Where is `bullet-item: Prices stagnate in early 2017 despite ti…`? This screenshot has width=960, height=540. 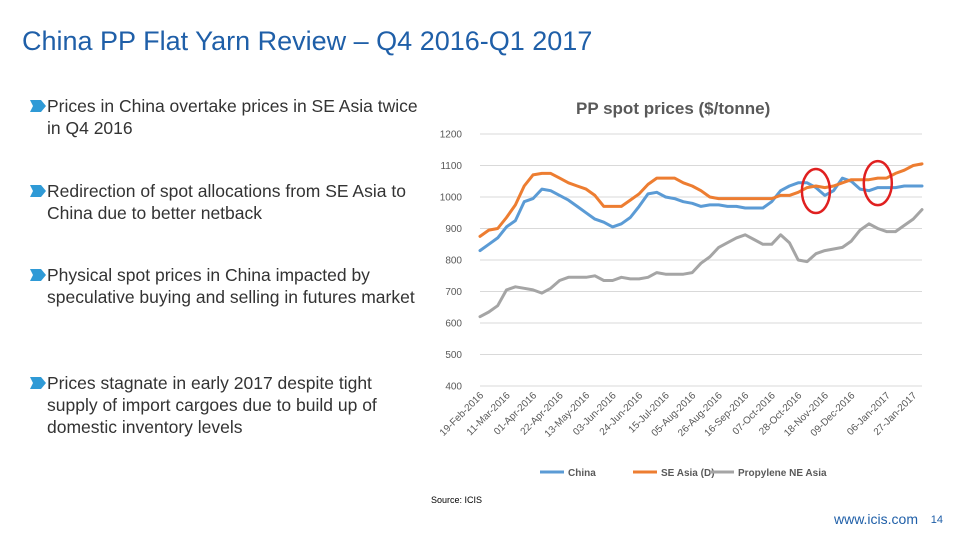 bullet-item: Prices stagnate in early 2017 despite ti… is located at coordinates (225, 405).